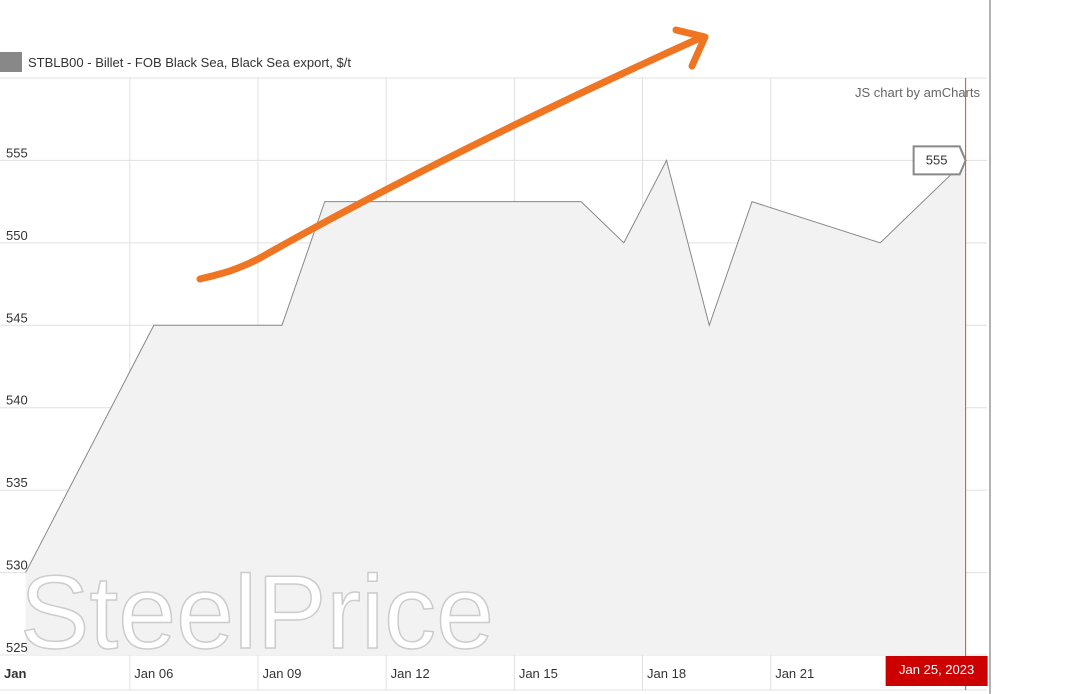 This screenshot has width=1080, height=694. Describe the element at coordinates (281, 673) in the screenshot. I see `x-tick-label: Jan 09` at that location.